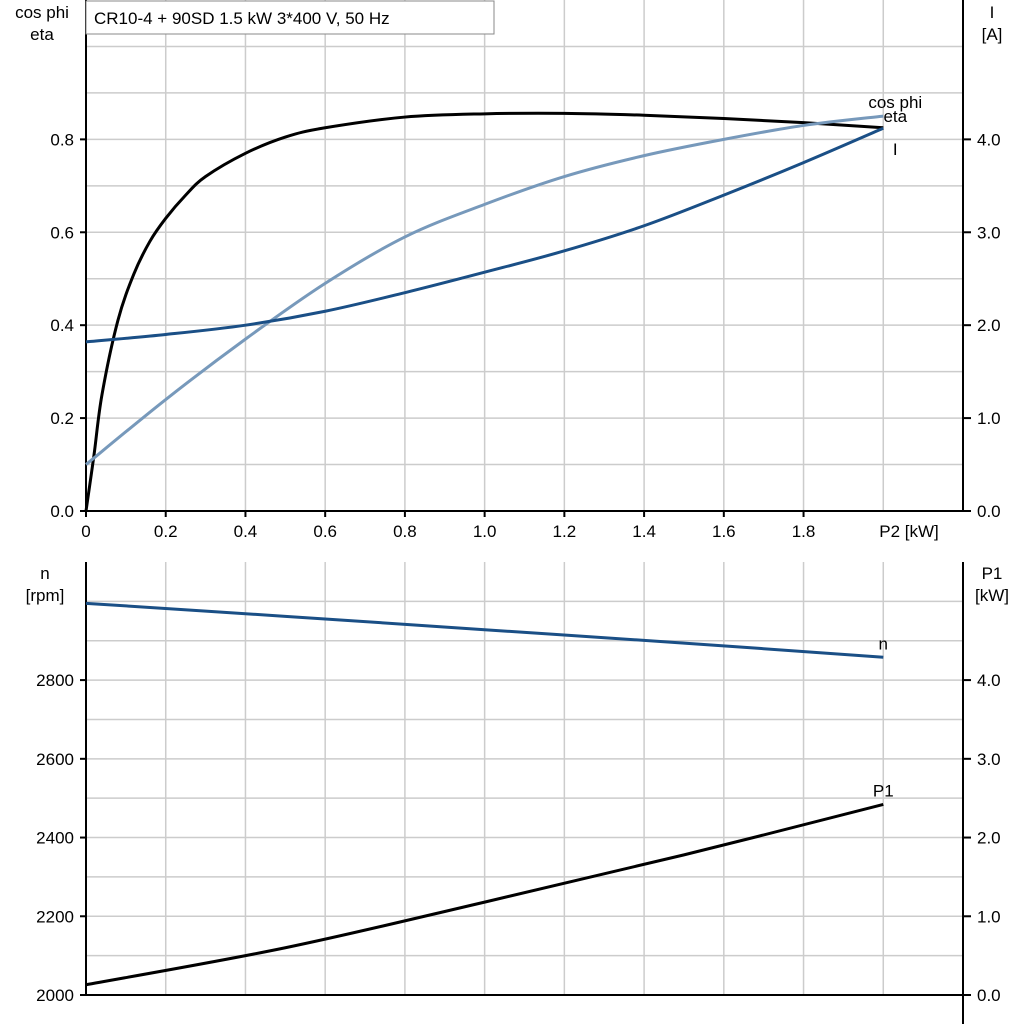 This screenshot has width=1024, height=1024. Describe the element at coordinates (85, 531) in the screenshot. I see `x-tick-label: 0` at that location.